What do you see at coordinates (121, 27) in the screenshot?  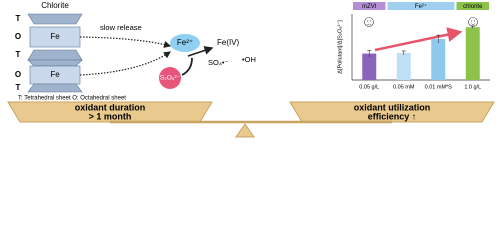 I see `release-label: slow release` at bounding box center [121, 27].